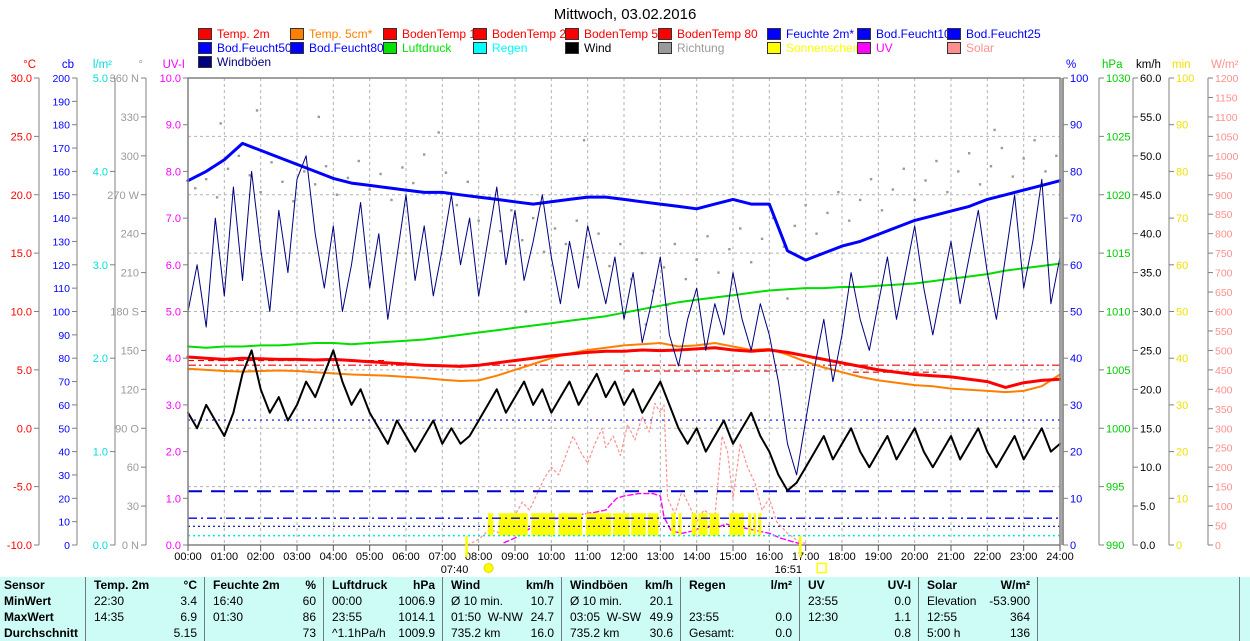 This screenshot has width=1250, height=641. Describe the element at coordinates (1150, 196) in the screenshot. I see `svg-text: 45.0` at that location.